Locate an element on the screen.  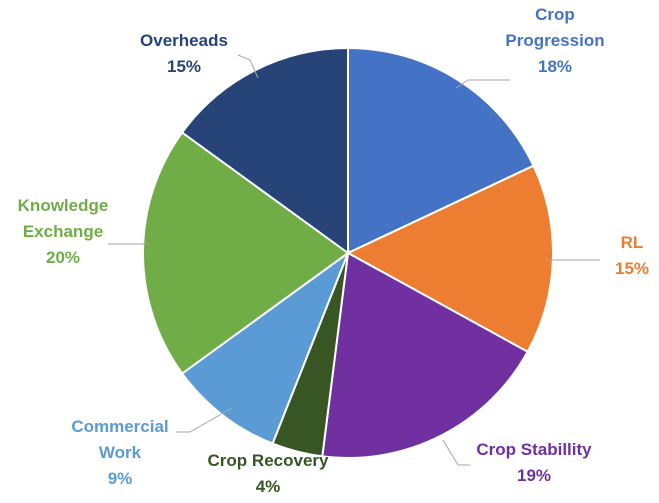
slice-name-line: Commercial is located at coordinates (119, 426).